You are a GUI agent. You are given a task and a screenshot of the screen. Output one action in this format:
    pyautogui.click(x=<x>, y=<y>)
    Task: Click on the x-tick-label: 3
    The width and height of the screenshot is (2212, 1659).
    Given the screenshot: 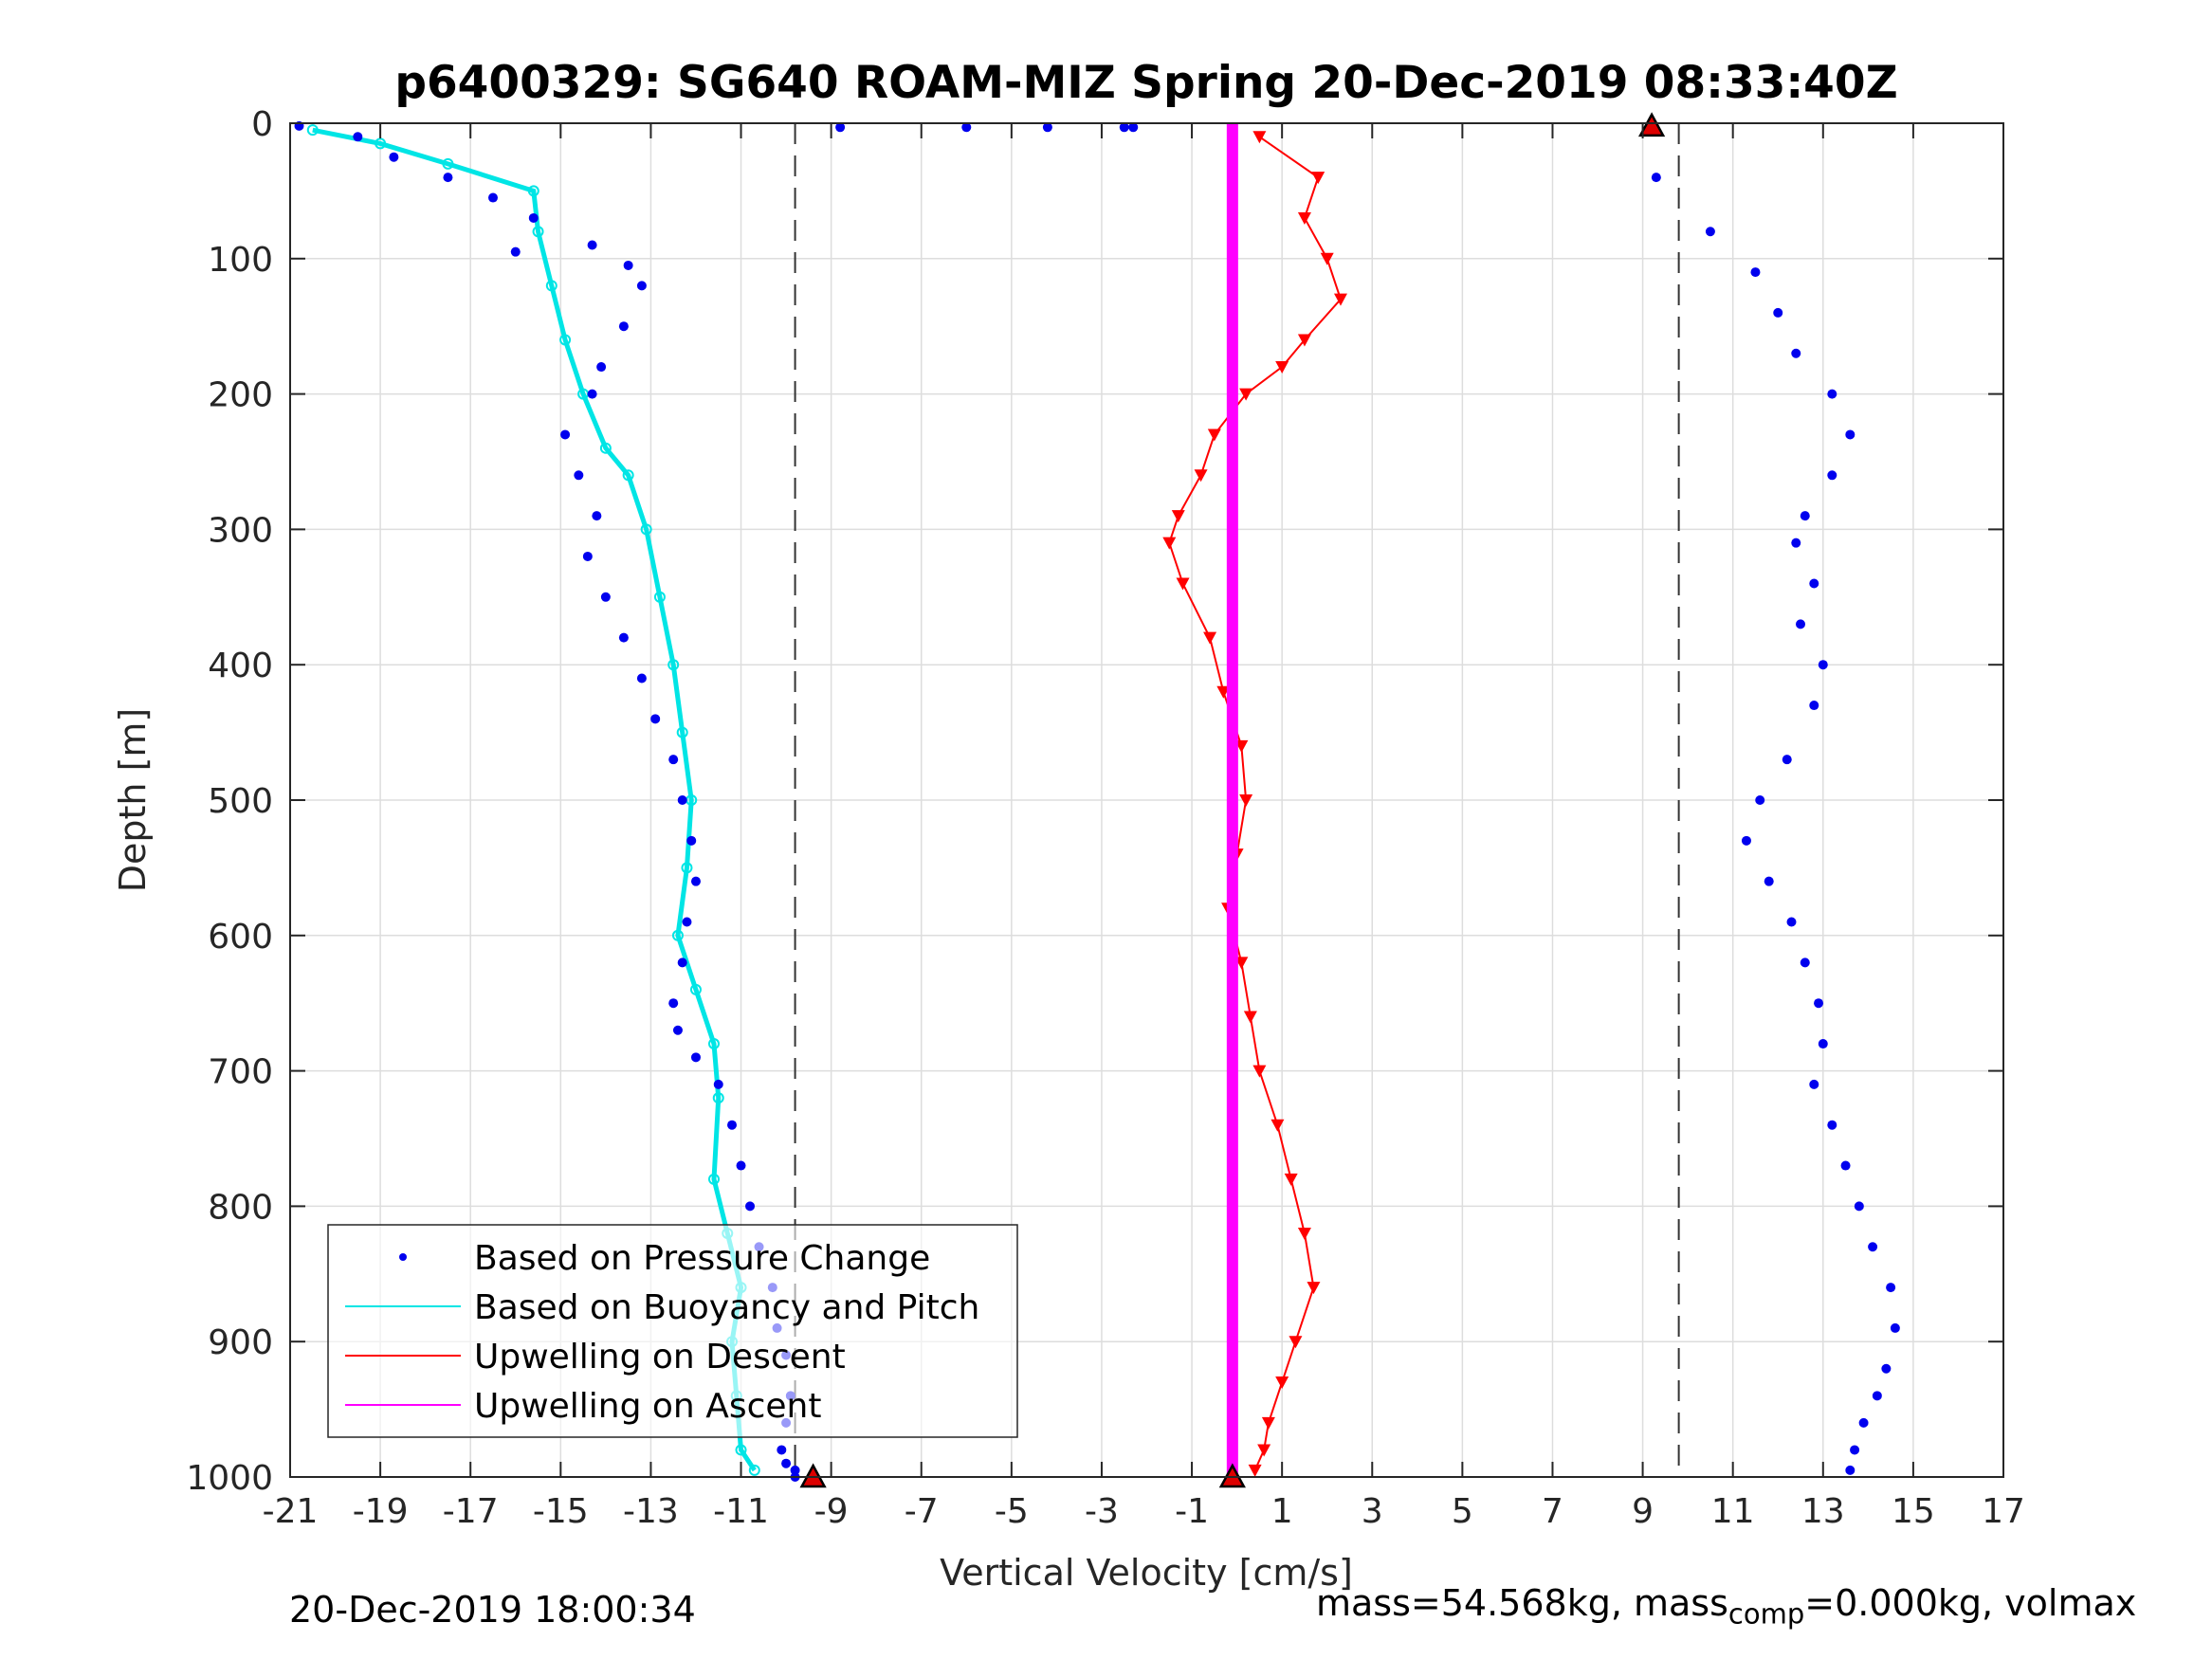 What is the action you would take?
    pyautogui.click(x=1372, y=1511)
    